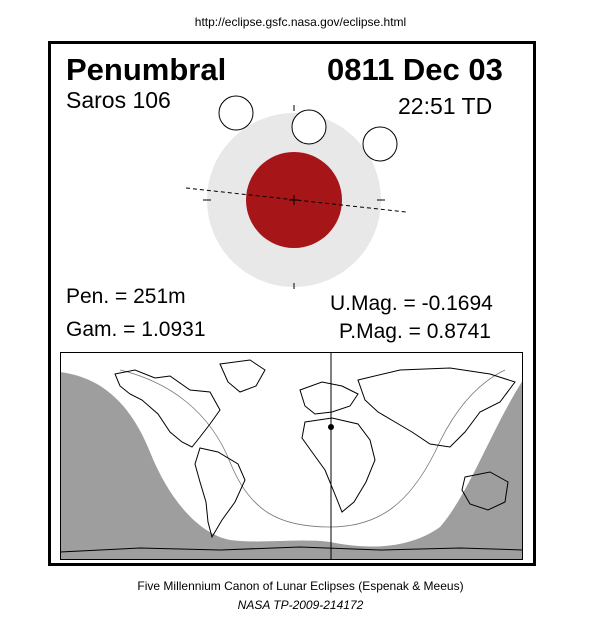  What do you see at coordinates (220, 493) in the screenshot?
I see `south-america-outline` at bounding box center [220, 493].